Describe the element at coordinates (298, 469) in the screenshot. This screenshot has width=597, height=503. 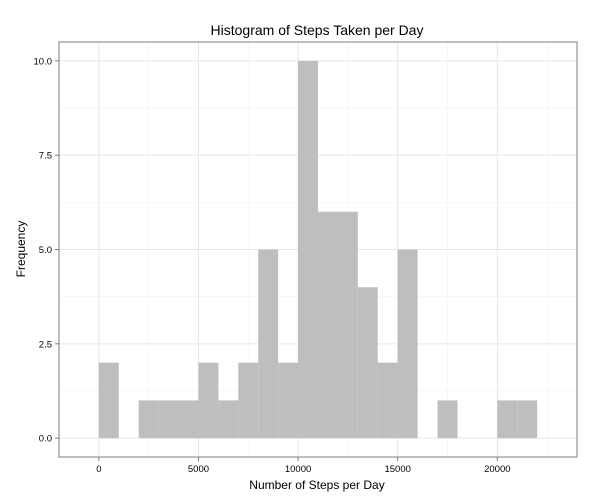
I see `x-tick-label: 10000` at that location.